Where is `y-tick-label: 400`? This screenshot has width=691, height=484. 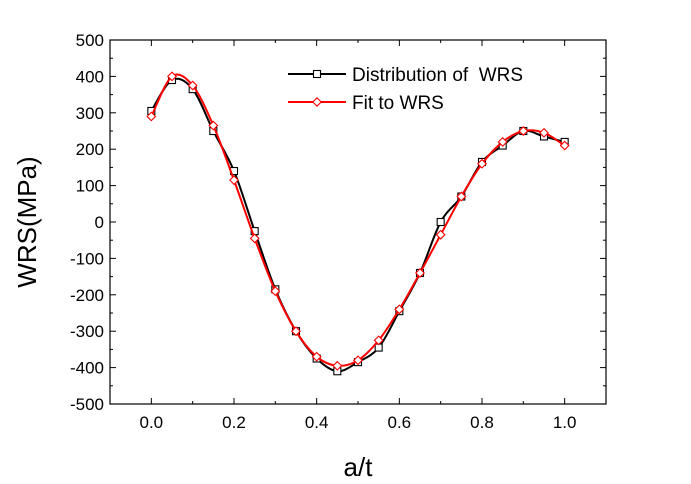
y-tick-label: 400 is located at coordinates (90, 76).